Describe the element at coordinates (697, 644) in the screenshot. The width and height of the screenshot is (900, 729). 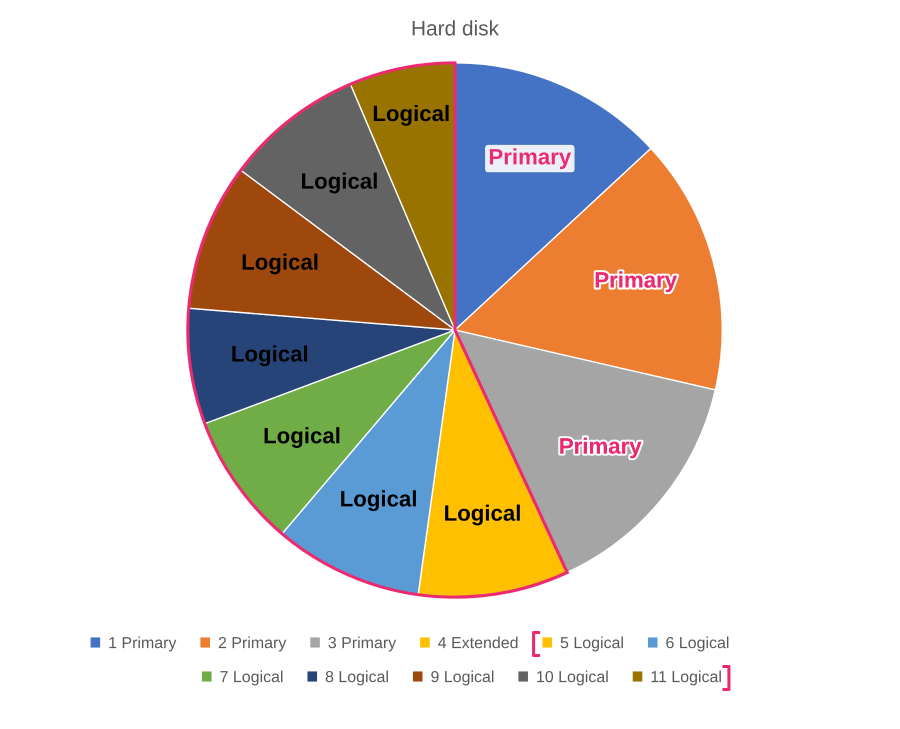
I see `legend-label: 6 Logical` at that location.